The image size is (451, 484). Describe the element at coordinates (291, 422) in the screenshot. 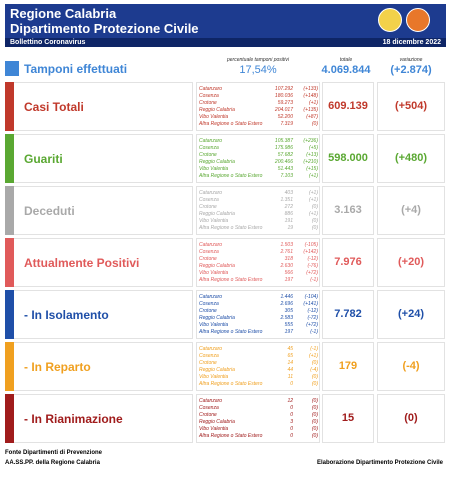

I see `region-value: 3` at that location.